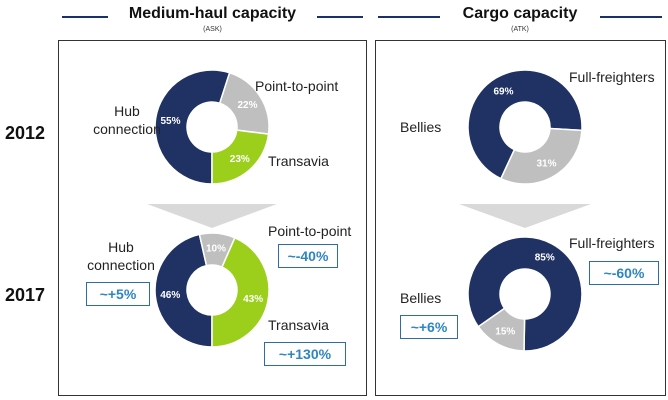 The width and height of the screenshot is (668, 400). What do you see at coordinates (525, 294) in the screenshot?
I see `cg2017-bellies-slice` at bounding box center [525, 294].